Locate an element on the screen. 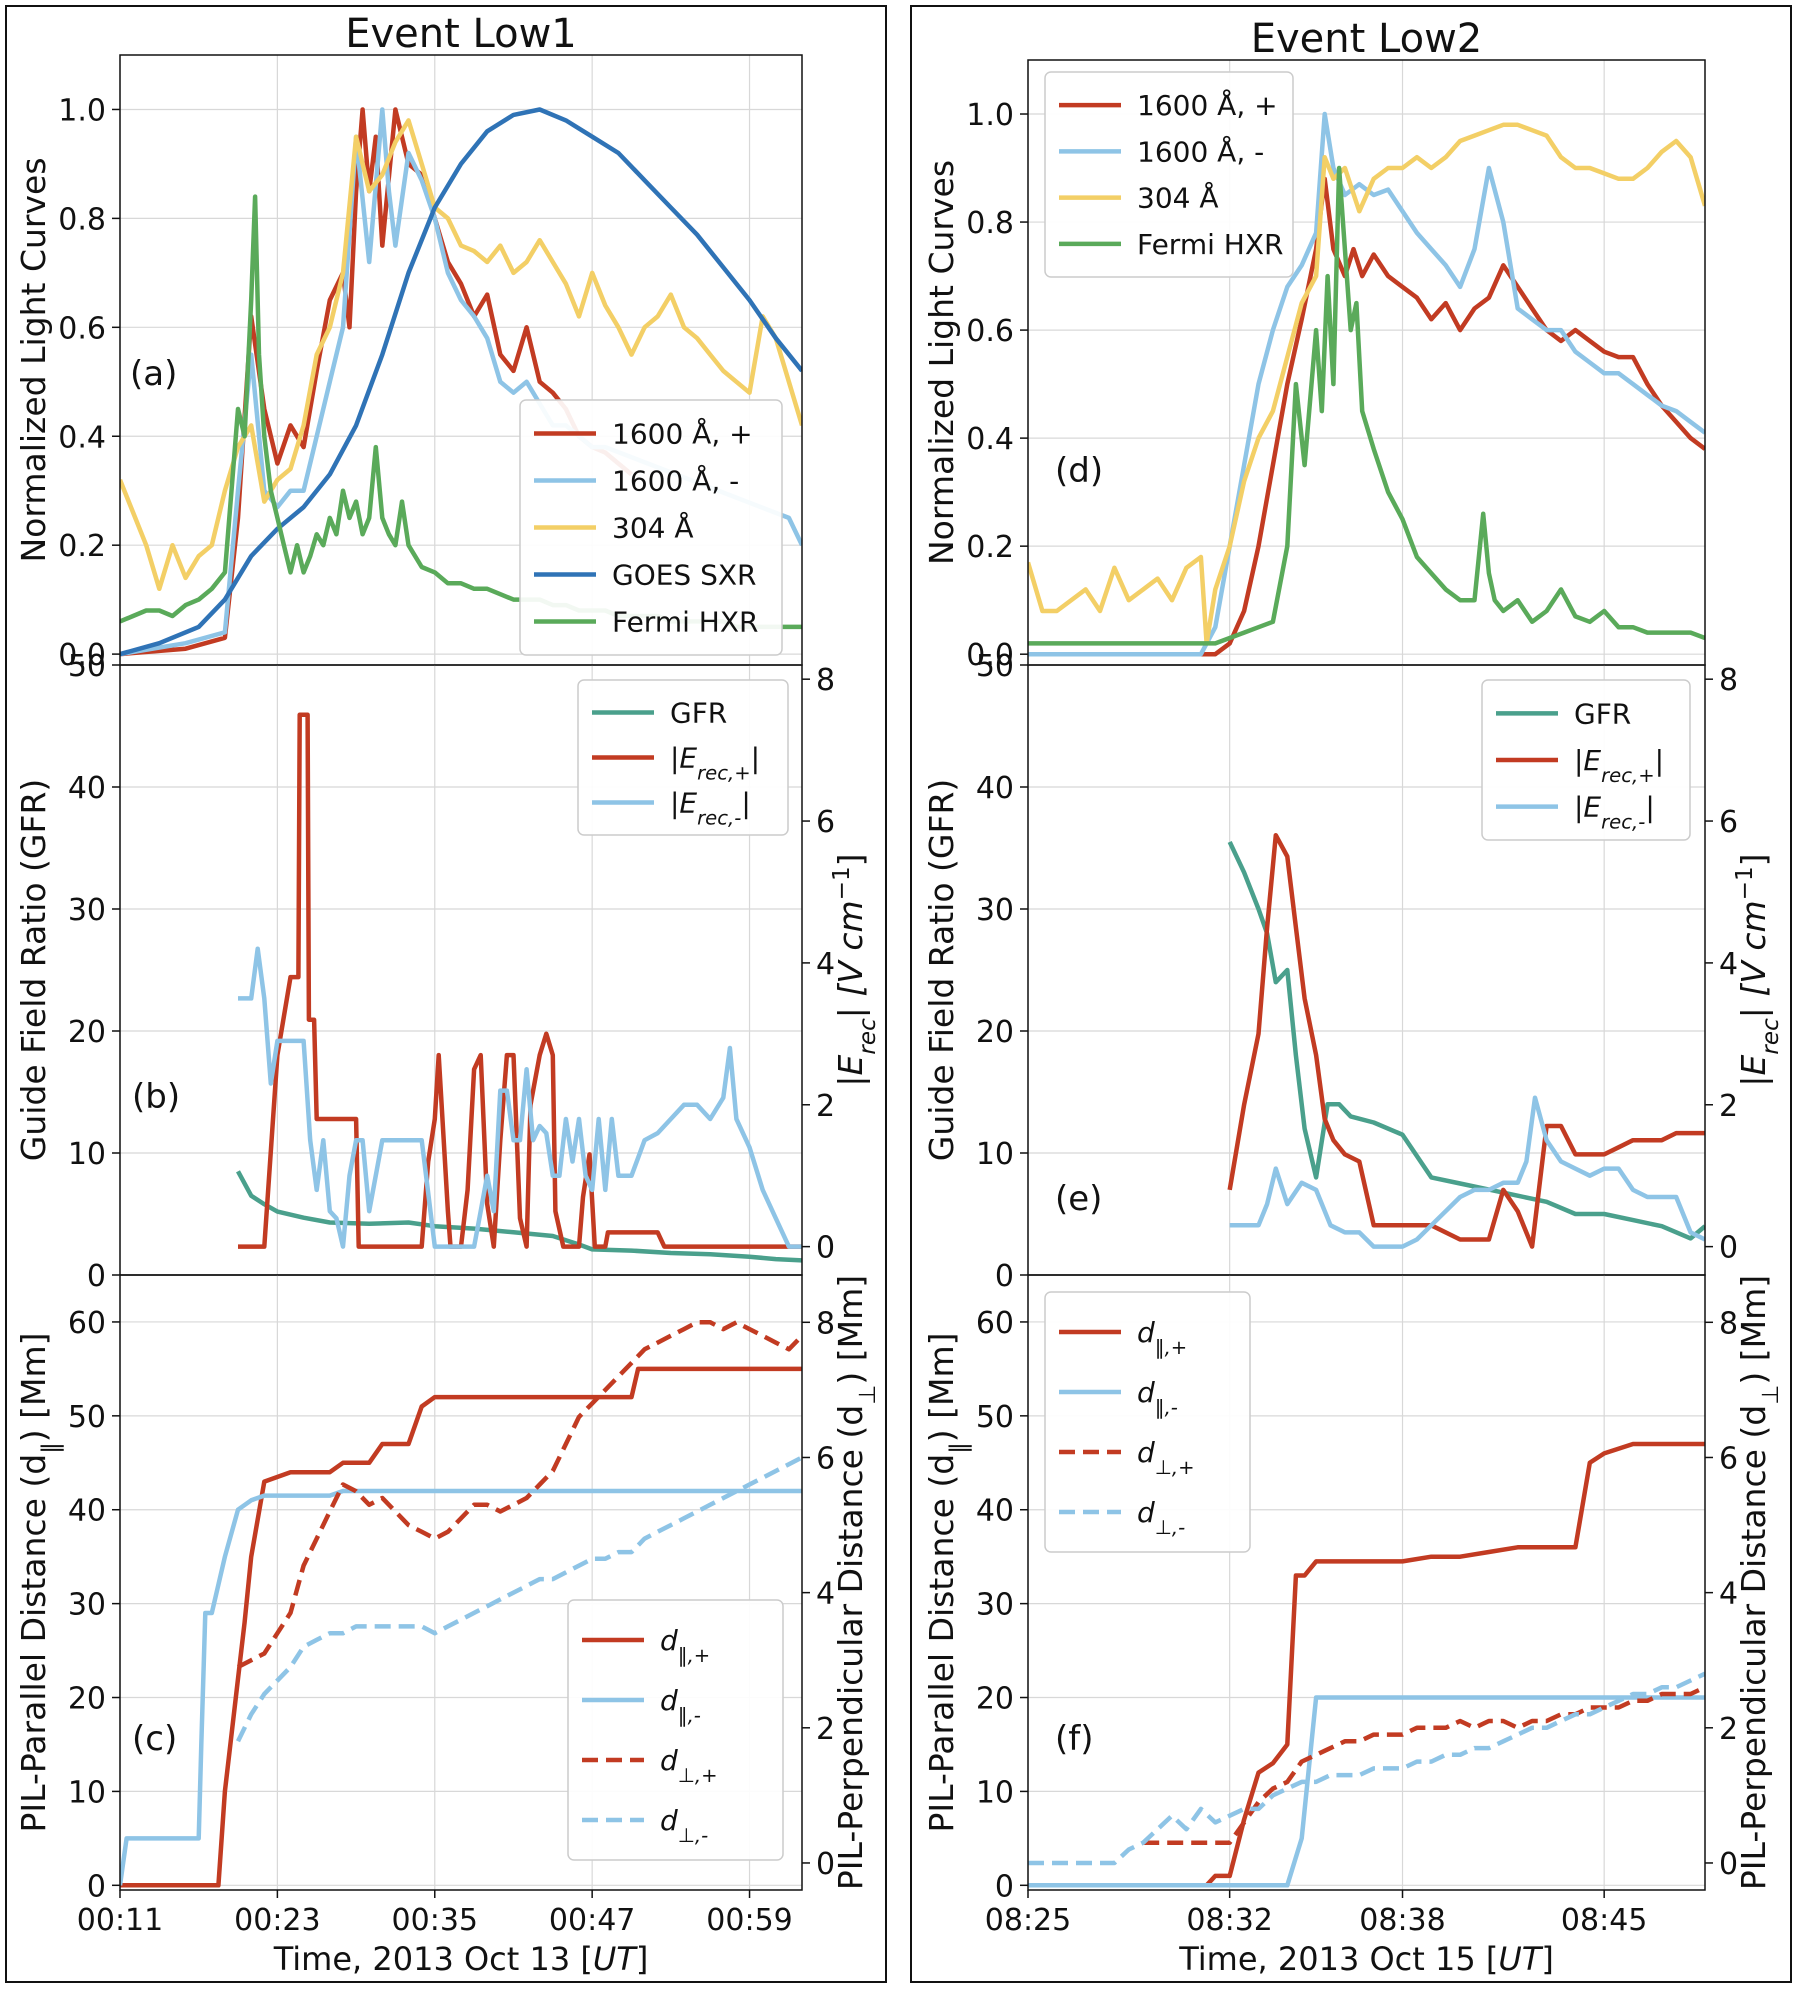 The width and height of the screenshot is (1796, 1992). legend-label: d‖,+ is located at coordinates (1162, 1337).